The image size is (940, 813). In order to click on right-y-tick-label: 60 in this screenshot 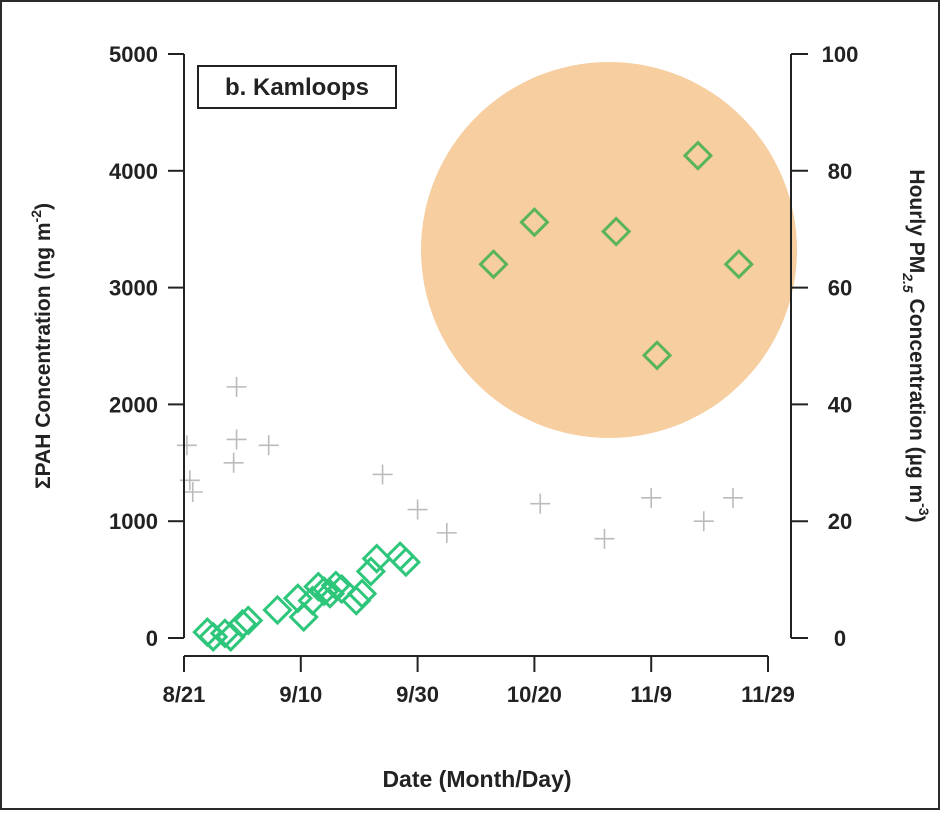, I will do `click(840, 288)`.